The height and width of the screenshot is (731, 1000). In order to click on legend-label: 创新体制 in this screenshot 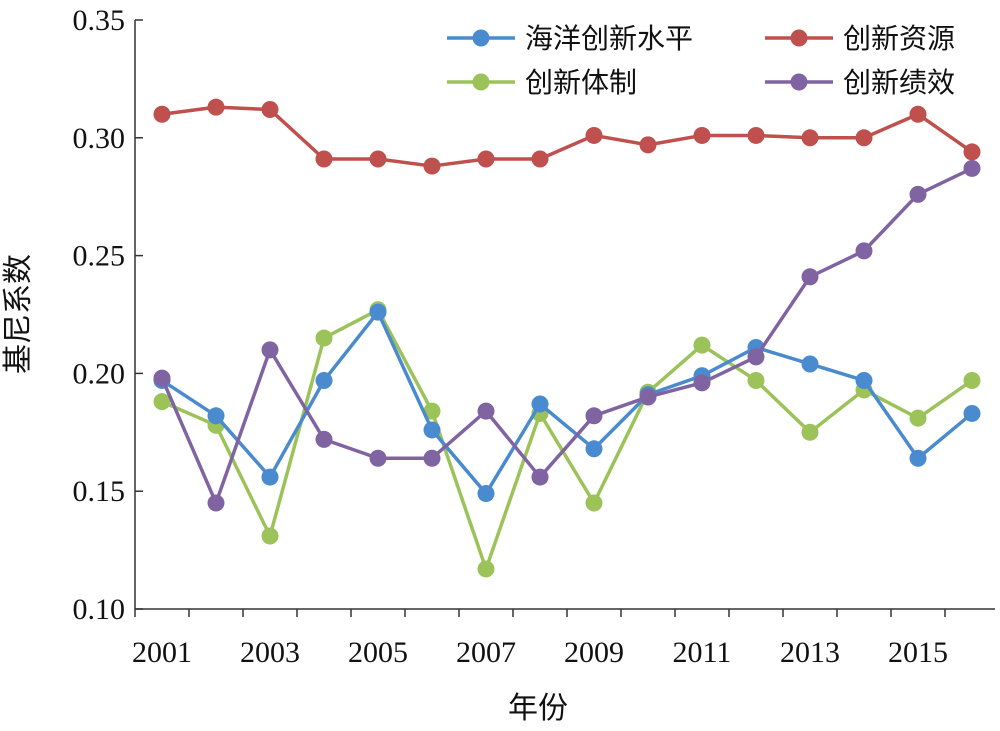, I will do `click(581, 82)`.